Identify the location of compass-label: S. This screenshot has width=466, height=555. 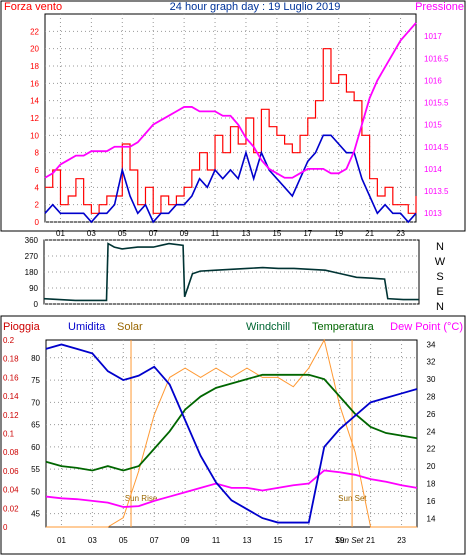
(439, 277).